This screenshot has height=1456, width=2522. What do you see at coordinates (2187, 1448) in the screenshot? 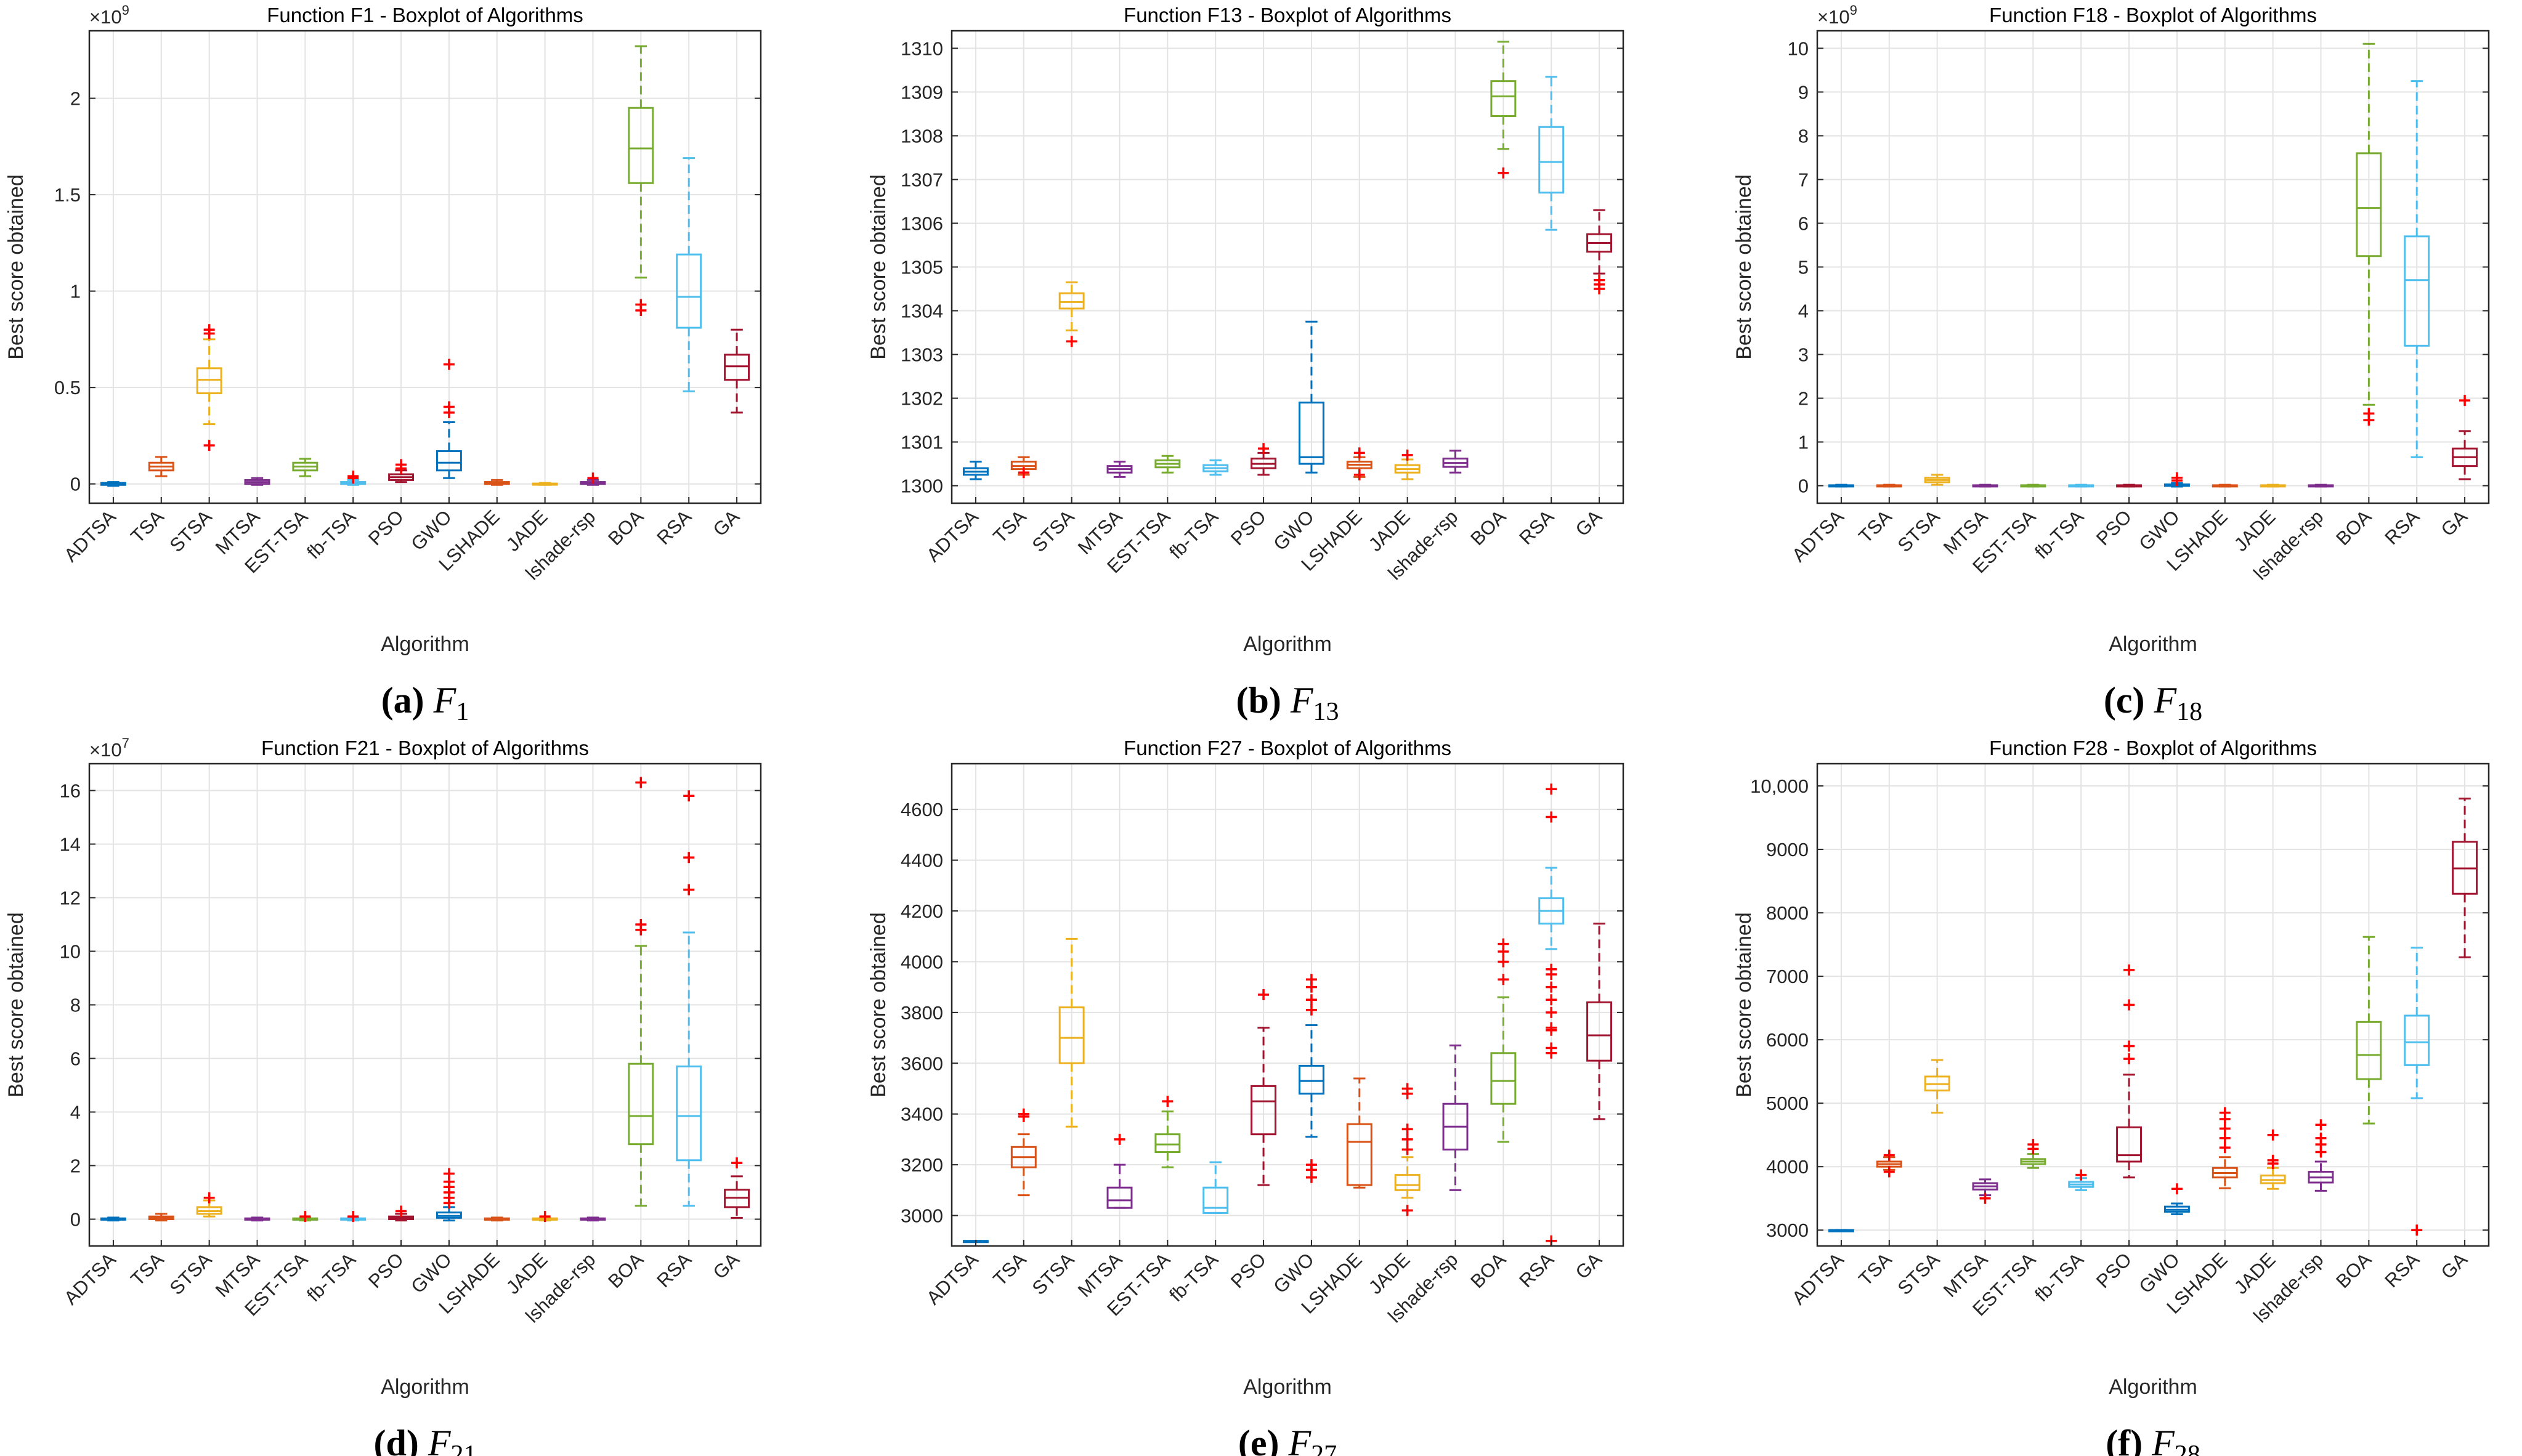
I see `caption-subscript: 28` at bounding box center [2187, 1448].